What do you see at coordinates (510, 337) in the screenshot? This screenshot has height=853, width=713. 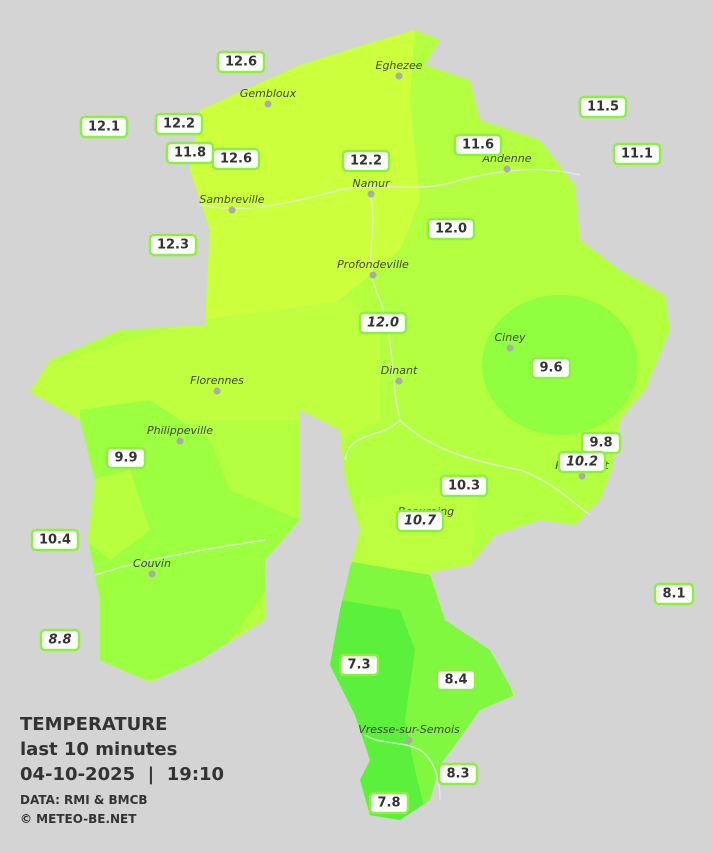 I see `city-name: Ciney` at bounding box center [510, 337].